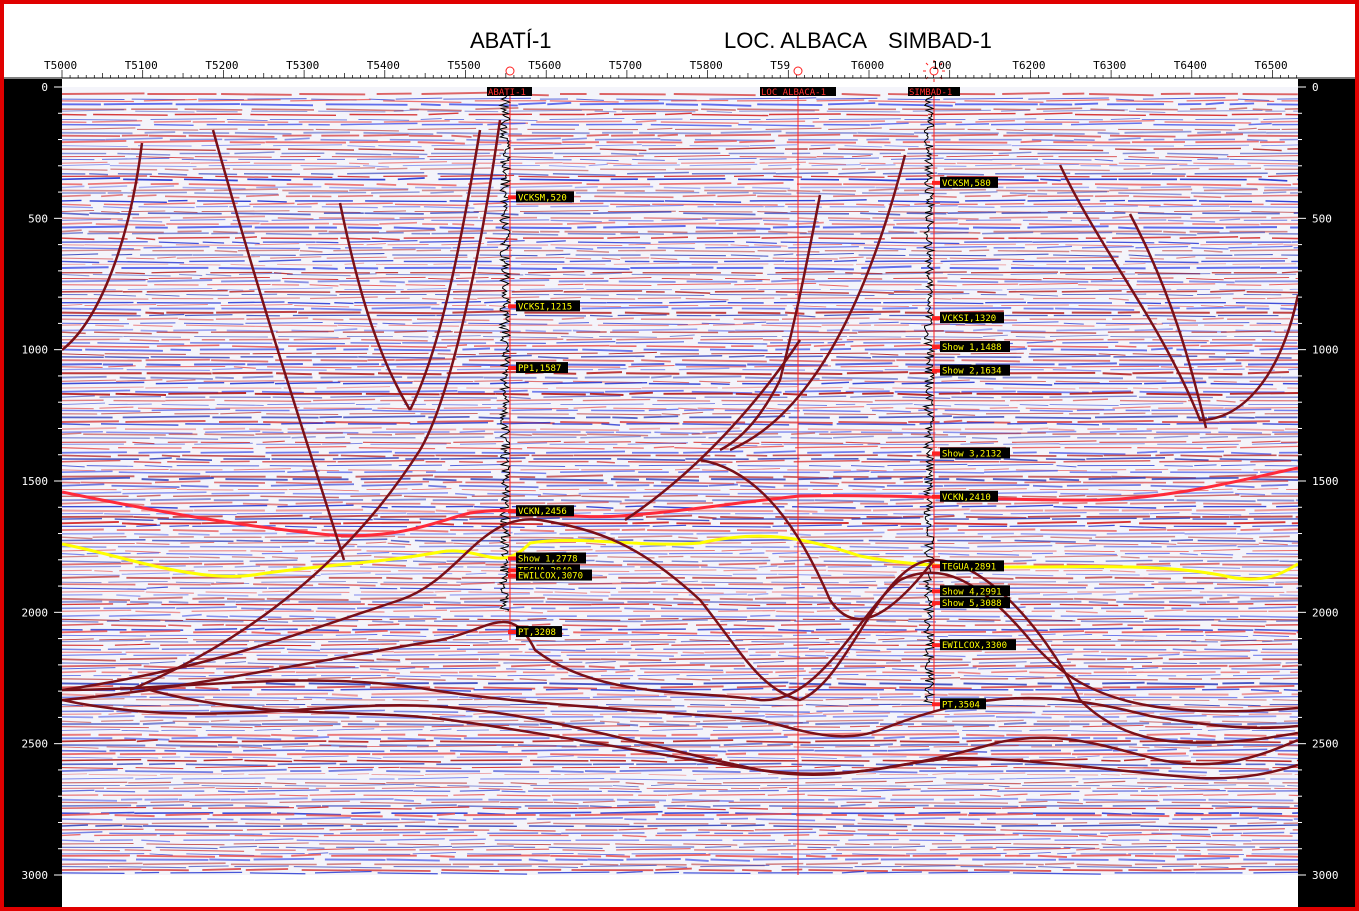 Image resolution: width=1359 pixels, height=911 pixels. I want to click on marker-label: VCKN,2456, so click(542, 512).